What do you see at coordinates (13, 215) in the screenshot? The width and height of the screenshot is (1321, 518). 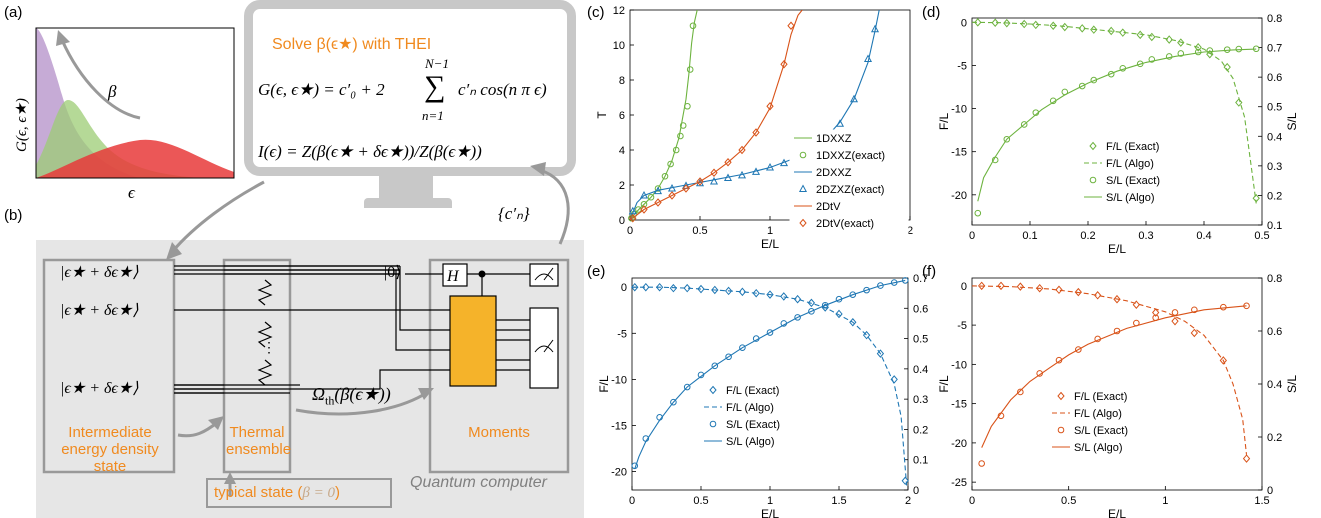 I see `panel-label-b: (b)` at bounding box center [13, 215].